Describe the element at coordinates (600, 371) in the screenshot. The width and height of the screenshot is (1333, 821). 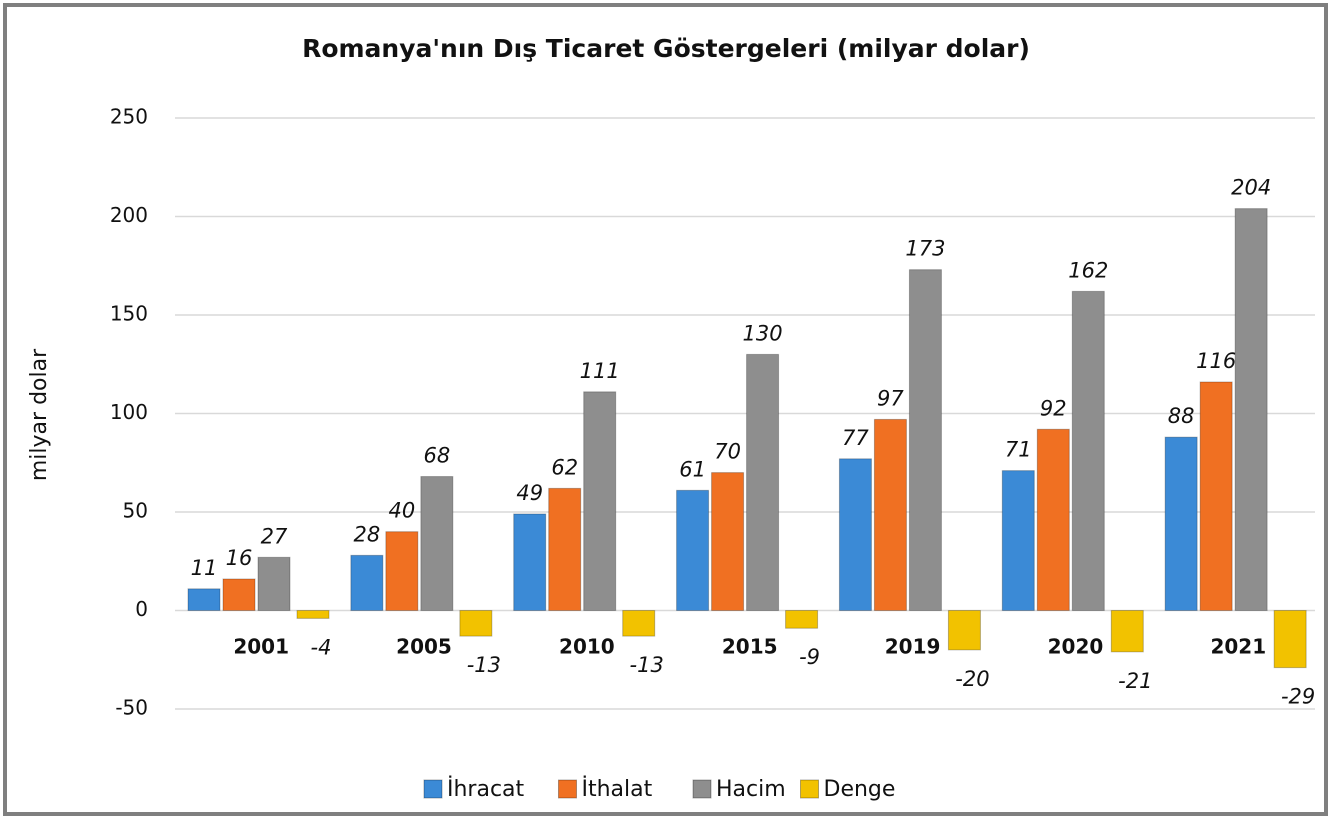
I see `value-label: 111` at that location.